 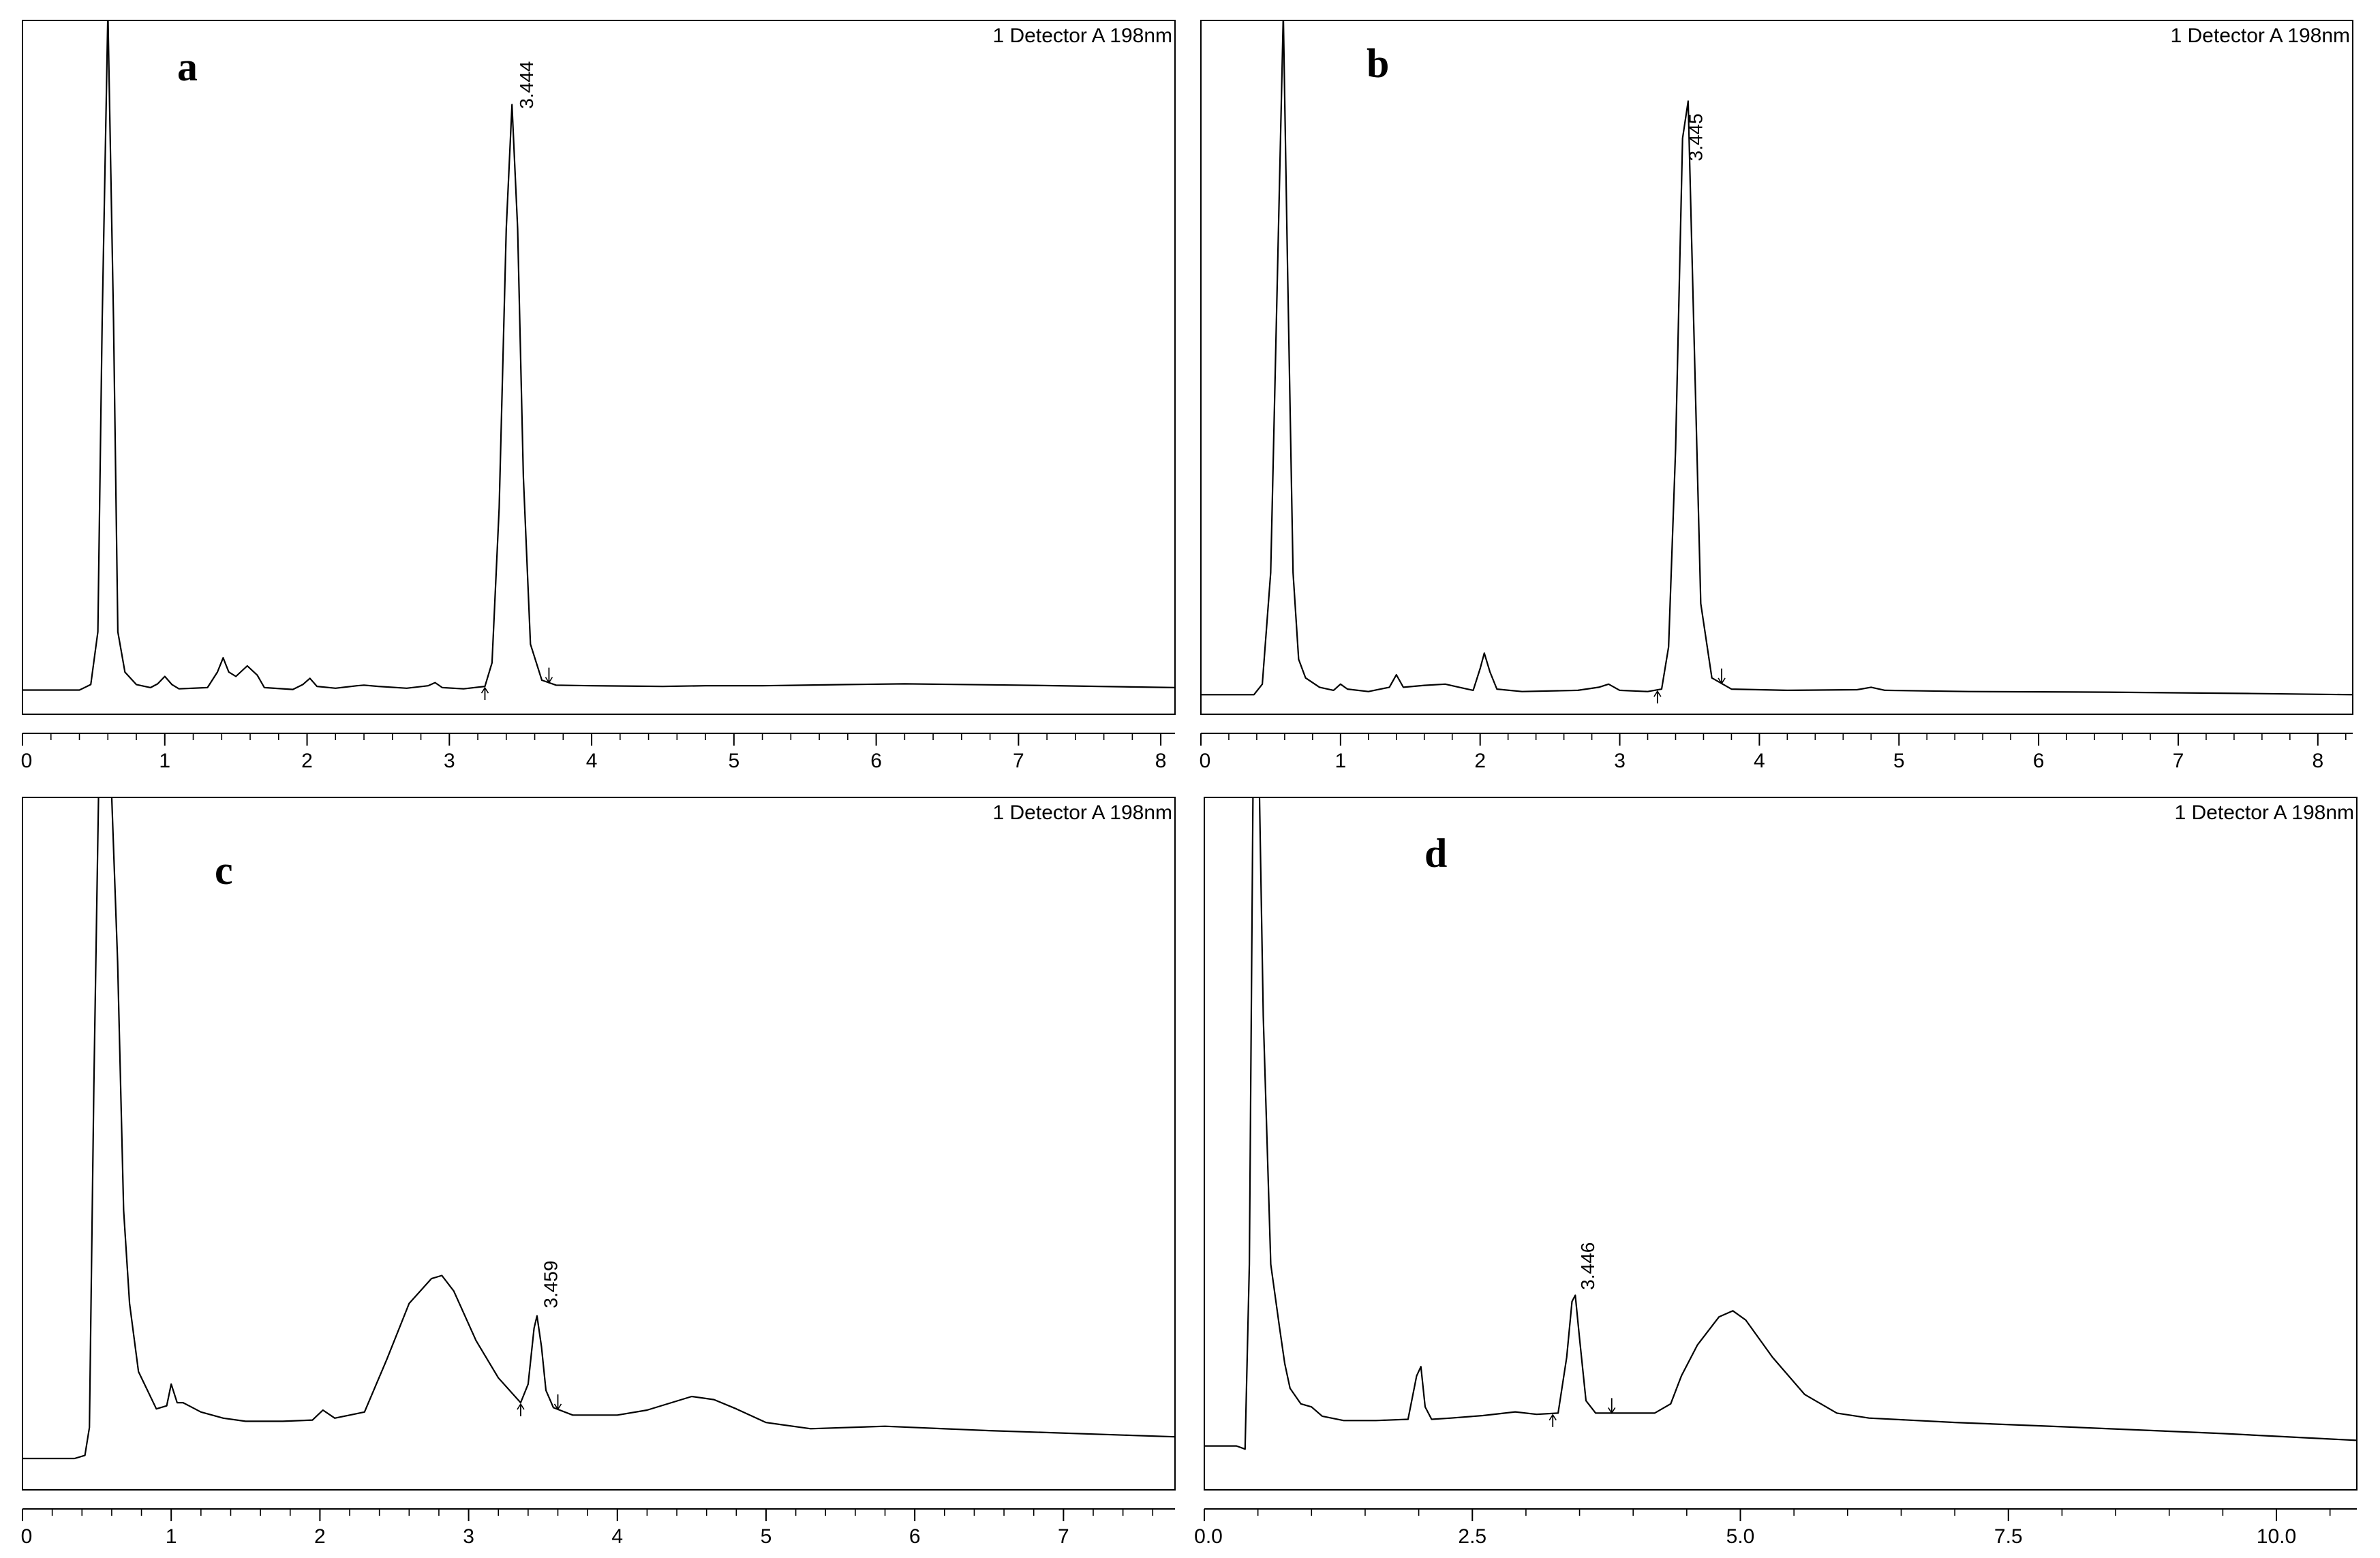 I want to click on x-tick-label: 5.0, so click(x=1740, y=1536).